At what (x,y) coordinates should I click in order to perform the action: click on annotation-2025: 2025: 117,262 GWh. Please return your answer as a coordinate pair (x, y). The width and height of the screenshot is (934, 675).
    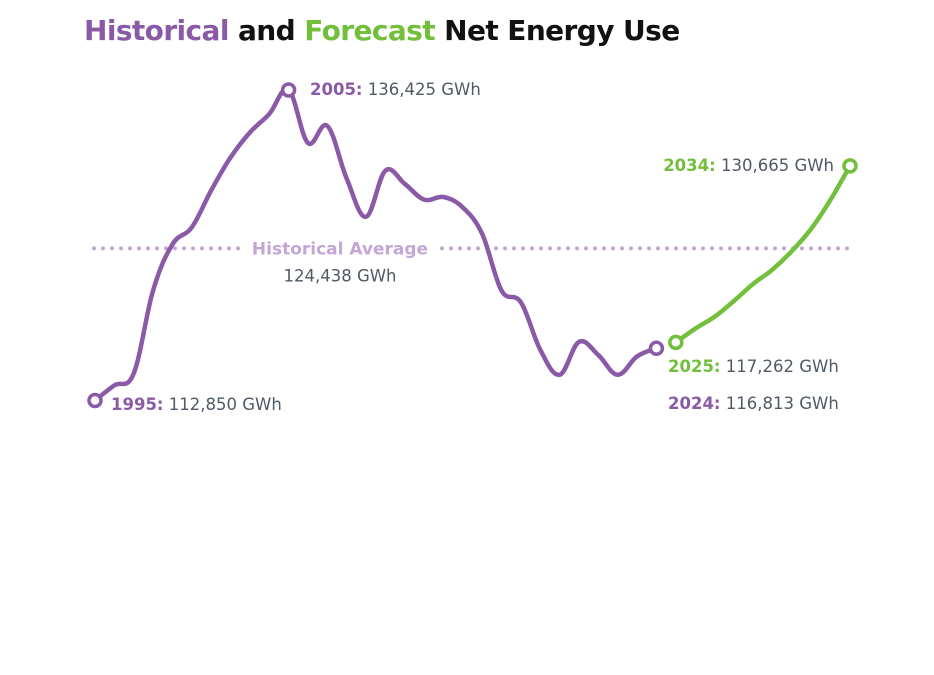
    Looking at the image, I should click on (753, 366).